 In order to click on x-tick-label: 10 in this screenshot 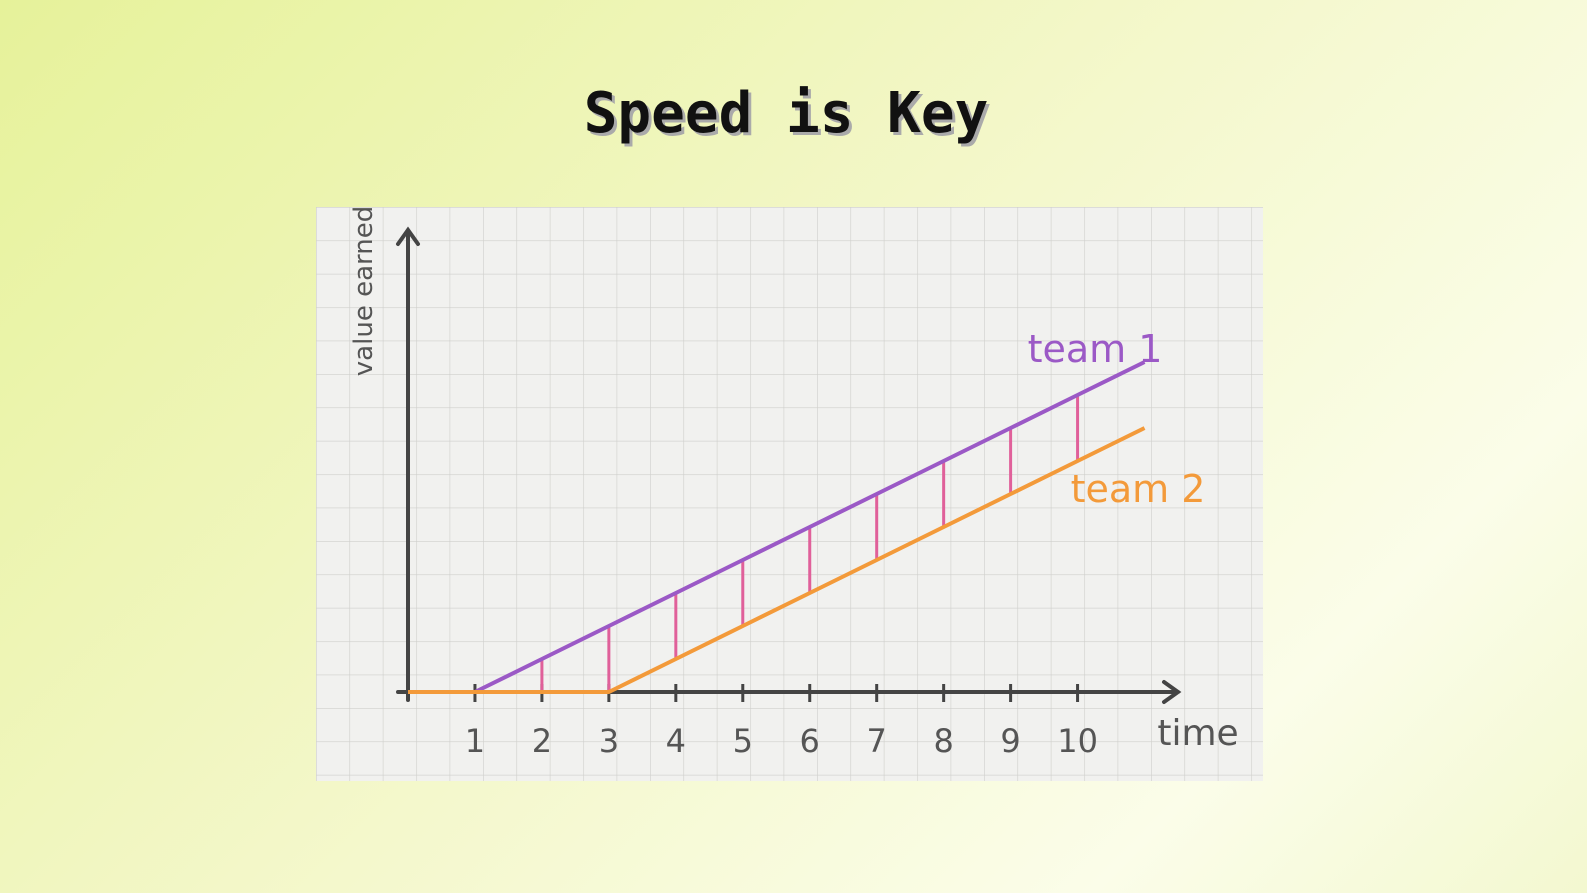, I will do `click(1077, 741)`.